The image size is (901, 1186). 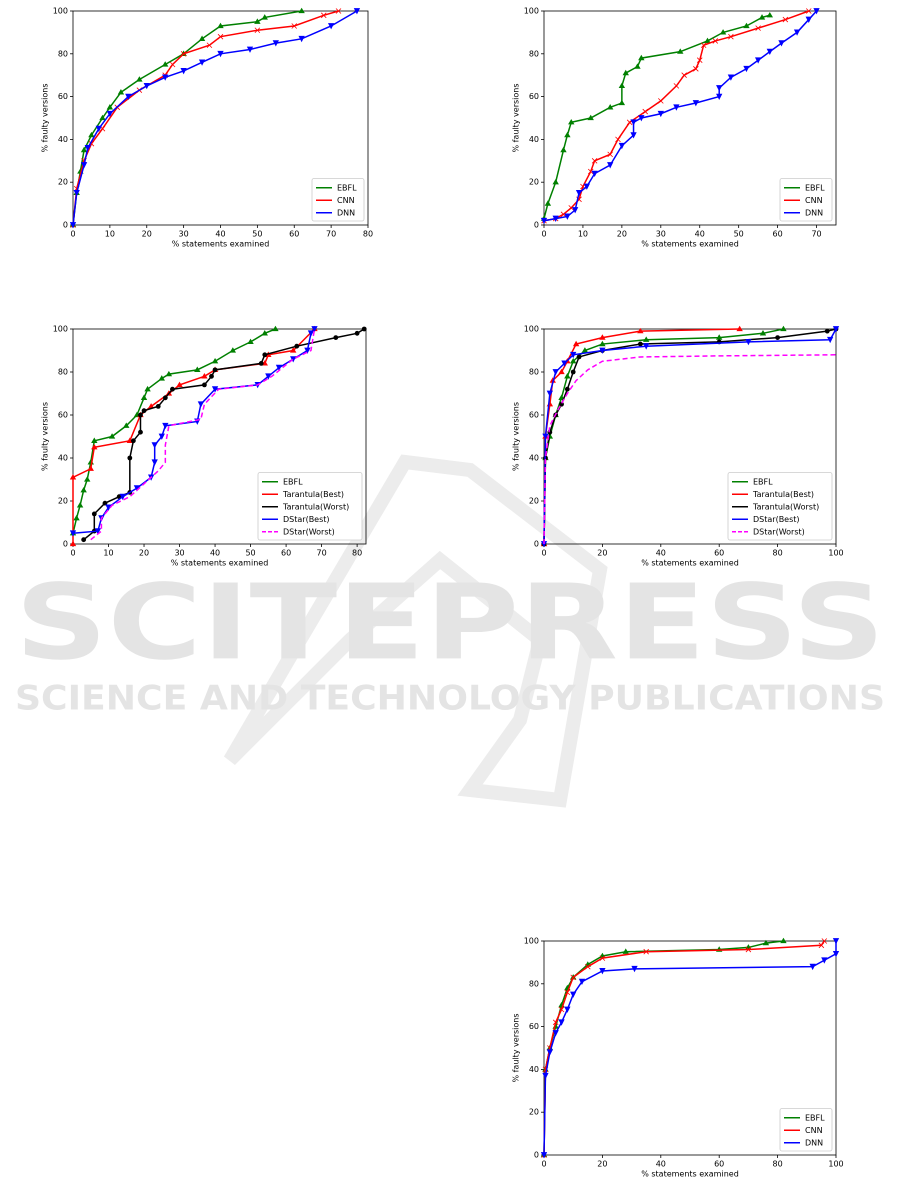 I want to click on legend-box, so click(x=780, y=506).